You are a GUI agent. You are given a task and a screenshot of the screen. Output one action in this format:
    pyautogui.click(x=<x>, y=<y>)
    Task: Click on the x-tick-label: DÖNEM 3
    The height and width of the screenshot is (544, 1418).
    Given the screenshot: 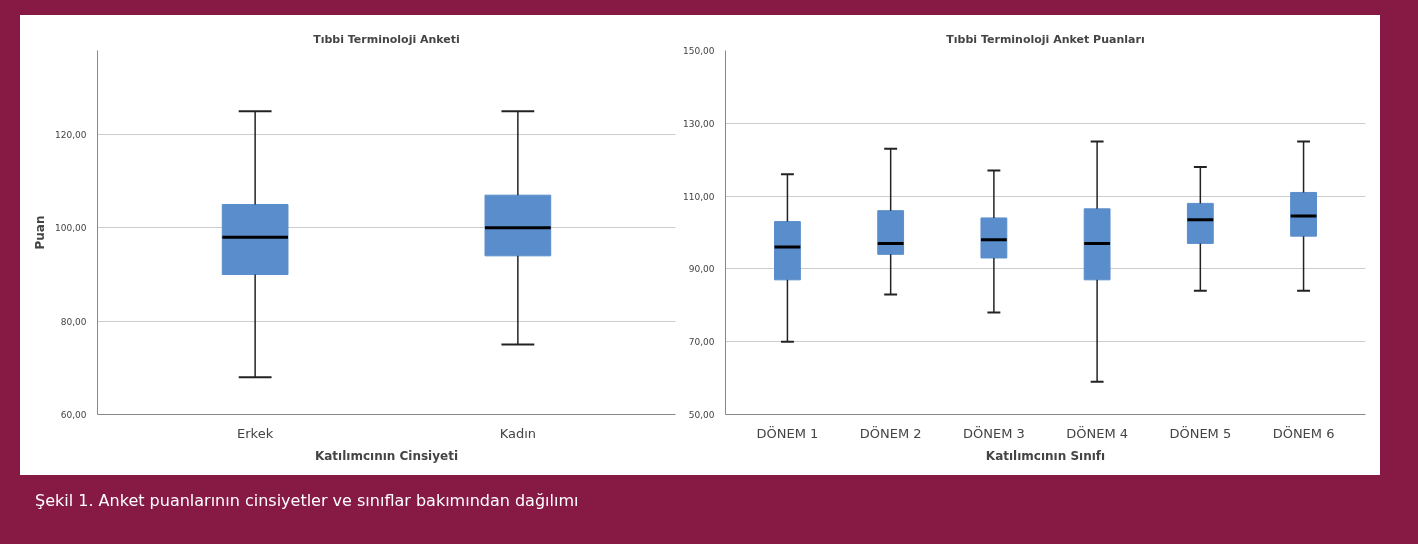 What is the action you would take?
    pyautogui.click(x=993, y=432)
    